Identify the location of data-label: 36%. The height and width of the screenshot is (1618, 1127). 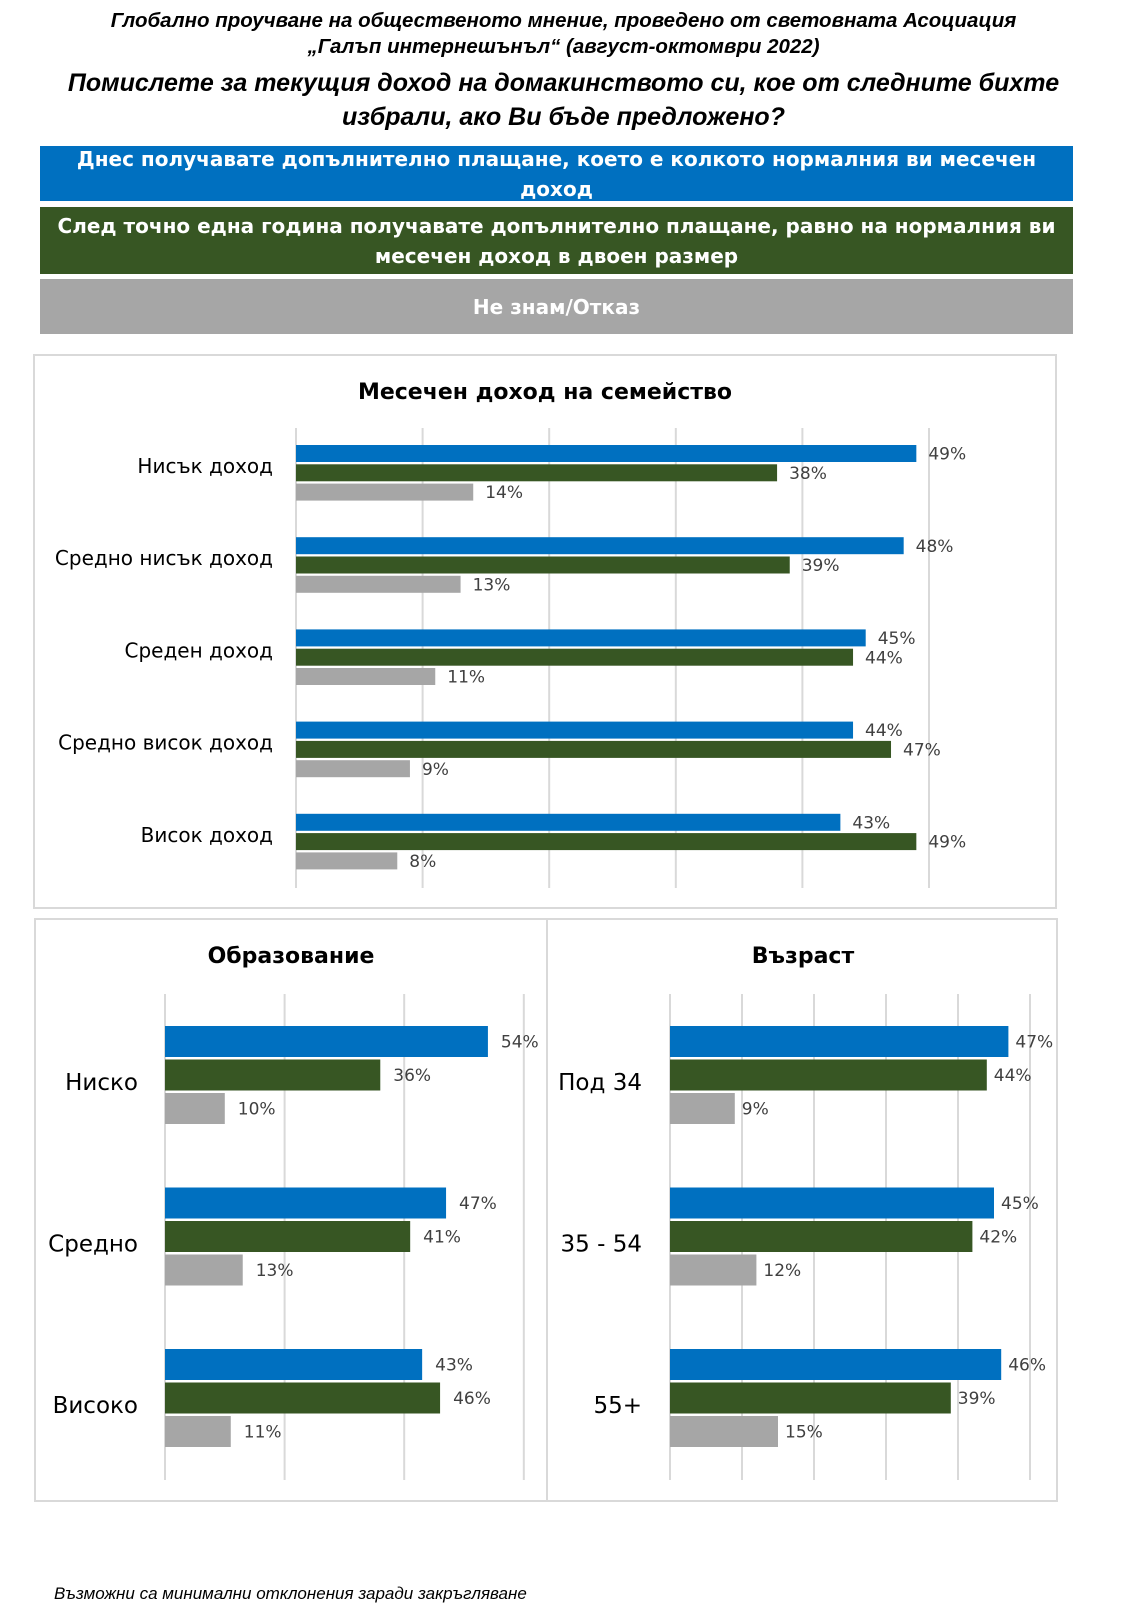
(412, 1076).